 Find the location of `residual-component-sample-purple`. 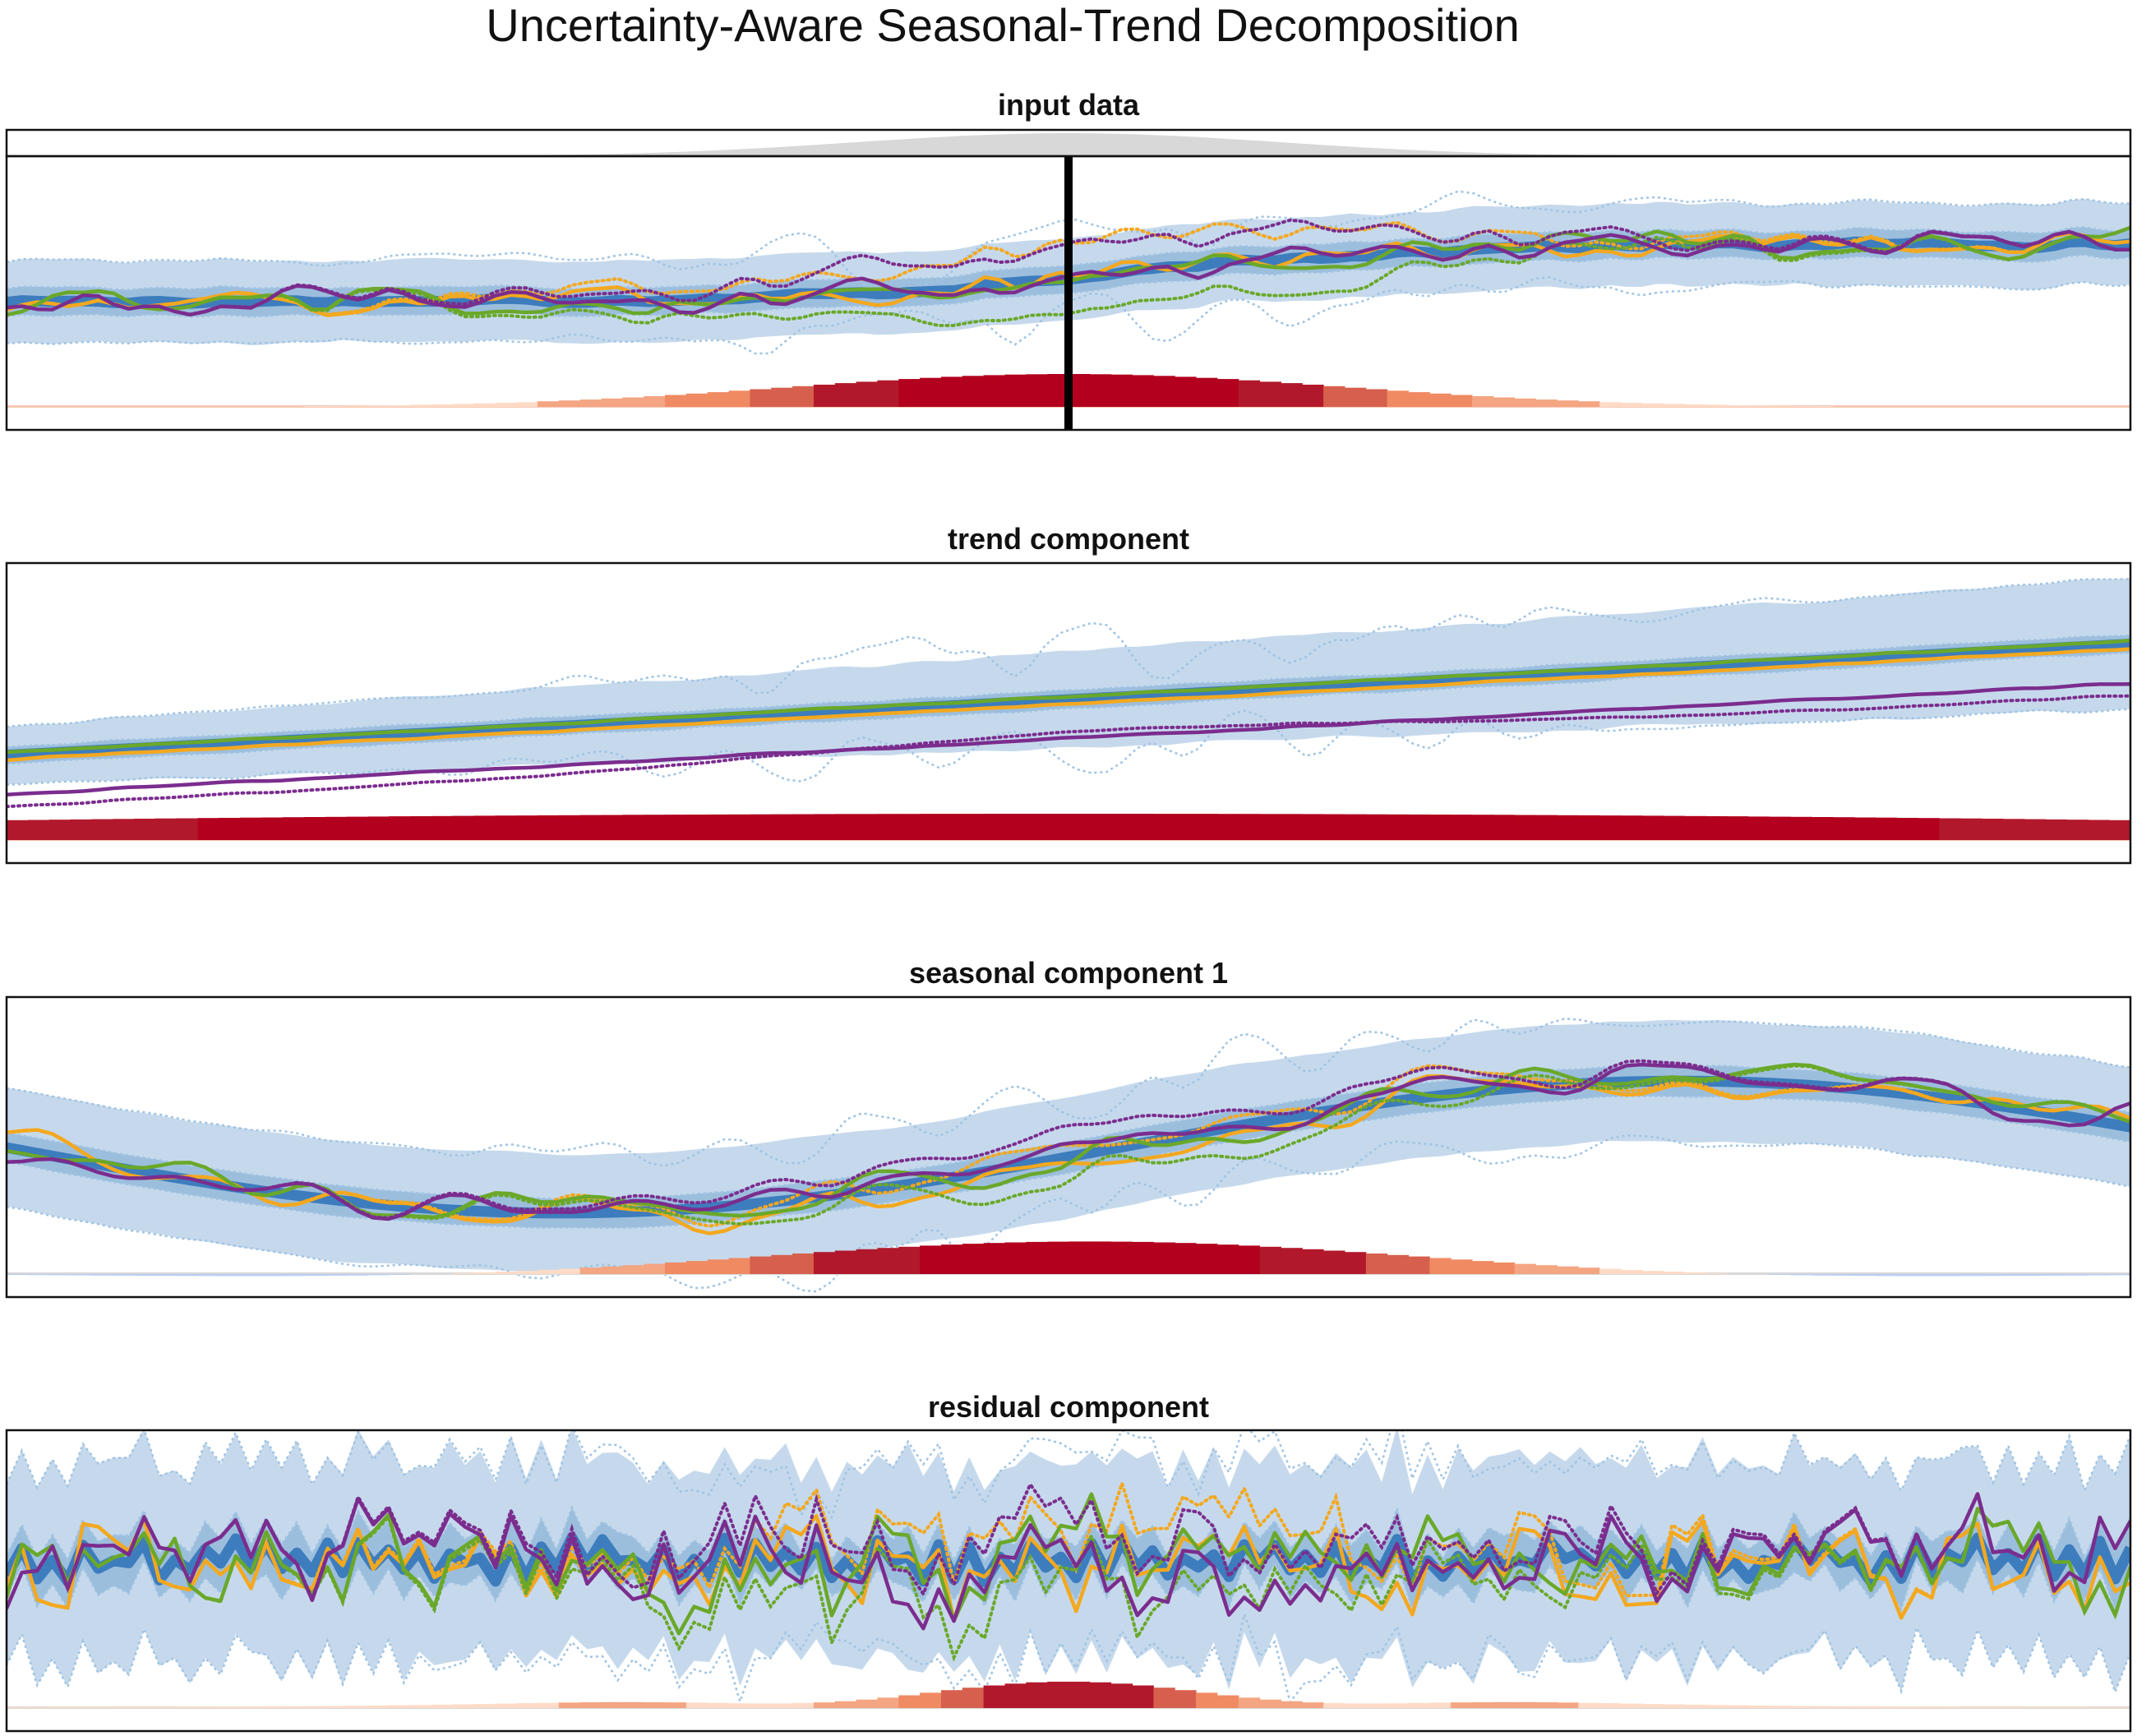

residual-component-sample-purple is located at coordinates (1068, 1561).